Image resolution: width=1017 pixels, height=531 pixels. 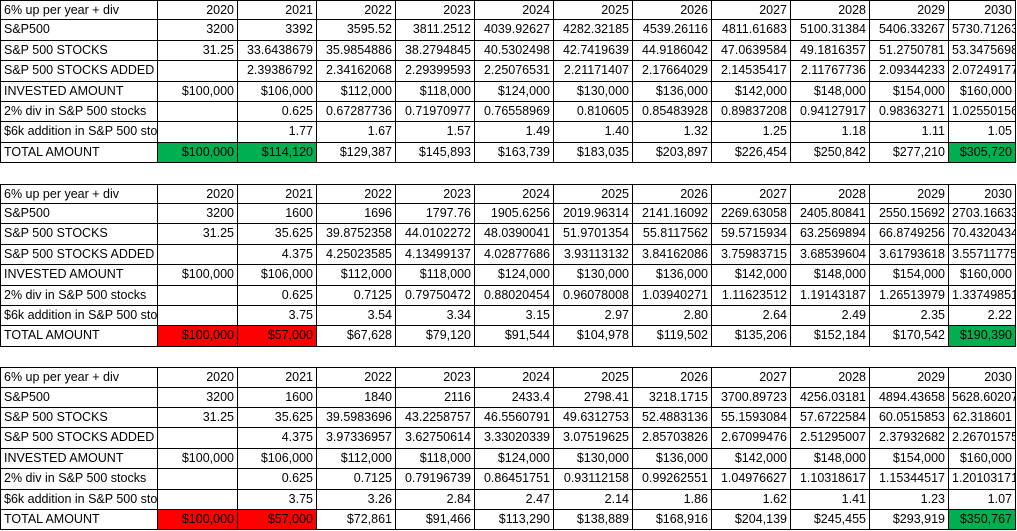 I want to click on value: 0.93112158, so click(x=593, y=479).